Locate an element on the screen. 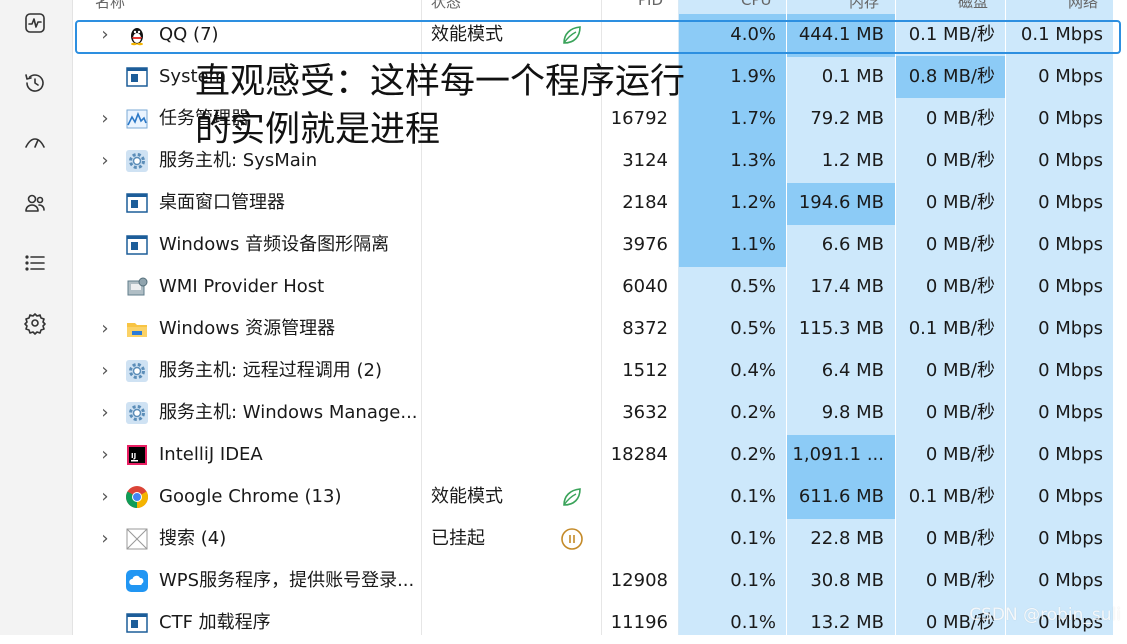  network-column-bg is located at coordinates (1059, 317).